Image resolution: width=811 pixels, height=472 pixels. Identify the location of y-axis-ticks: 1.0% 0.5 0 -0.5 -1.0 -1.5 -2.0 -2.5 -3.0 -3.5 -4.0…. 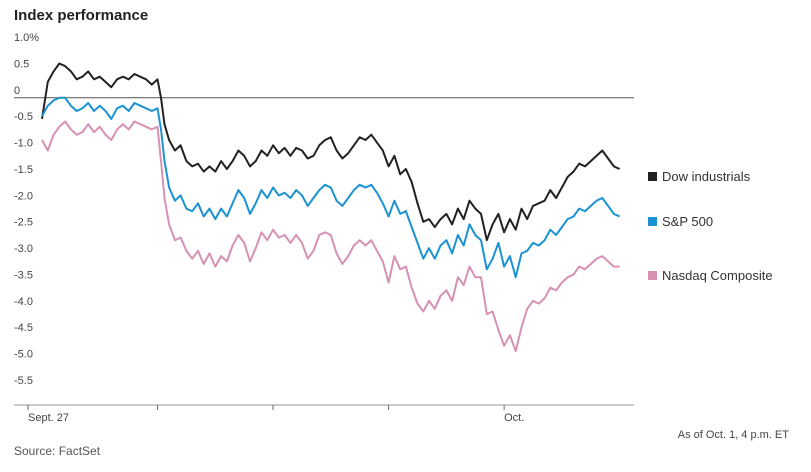
(26, 209).